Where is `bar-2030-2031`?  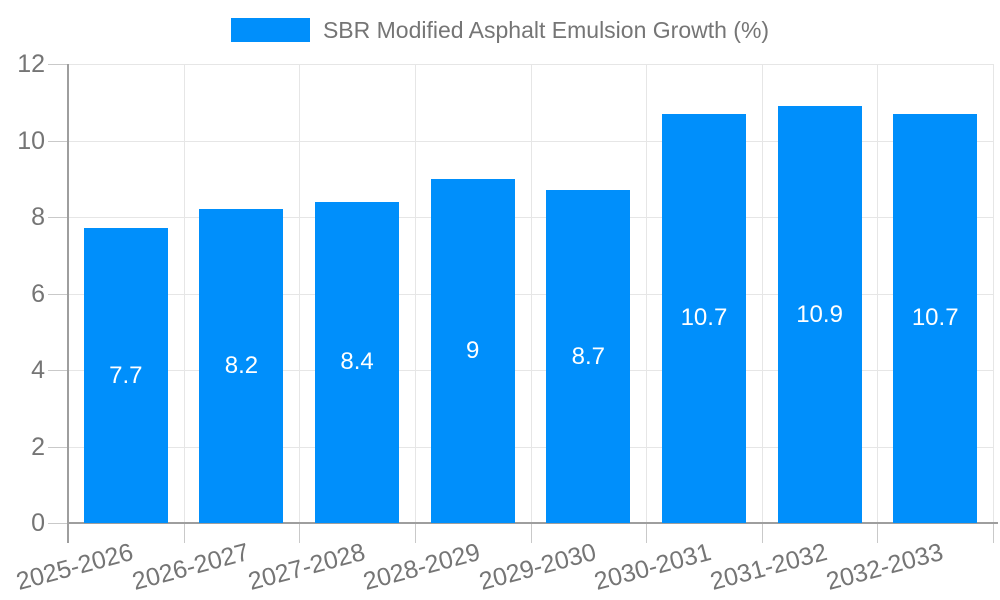 bar-2030-2031 is located at coordinates (703, 318).